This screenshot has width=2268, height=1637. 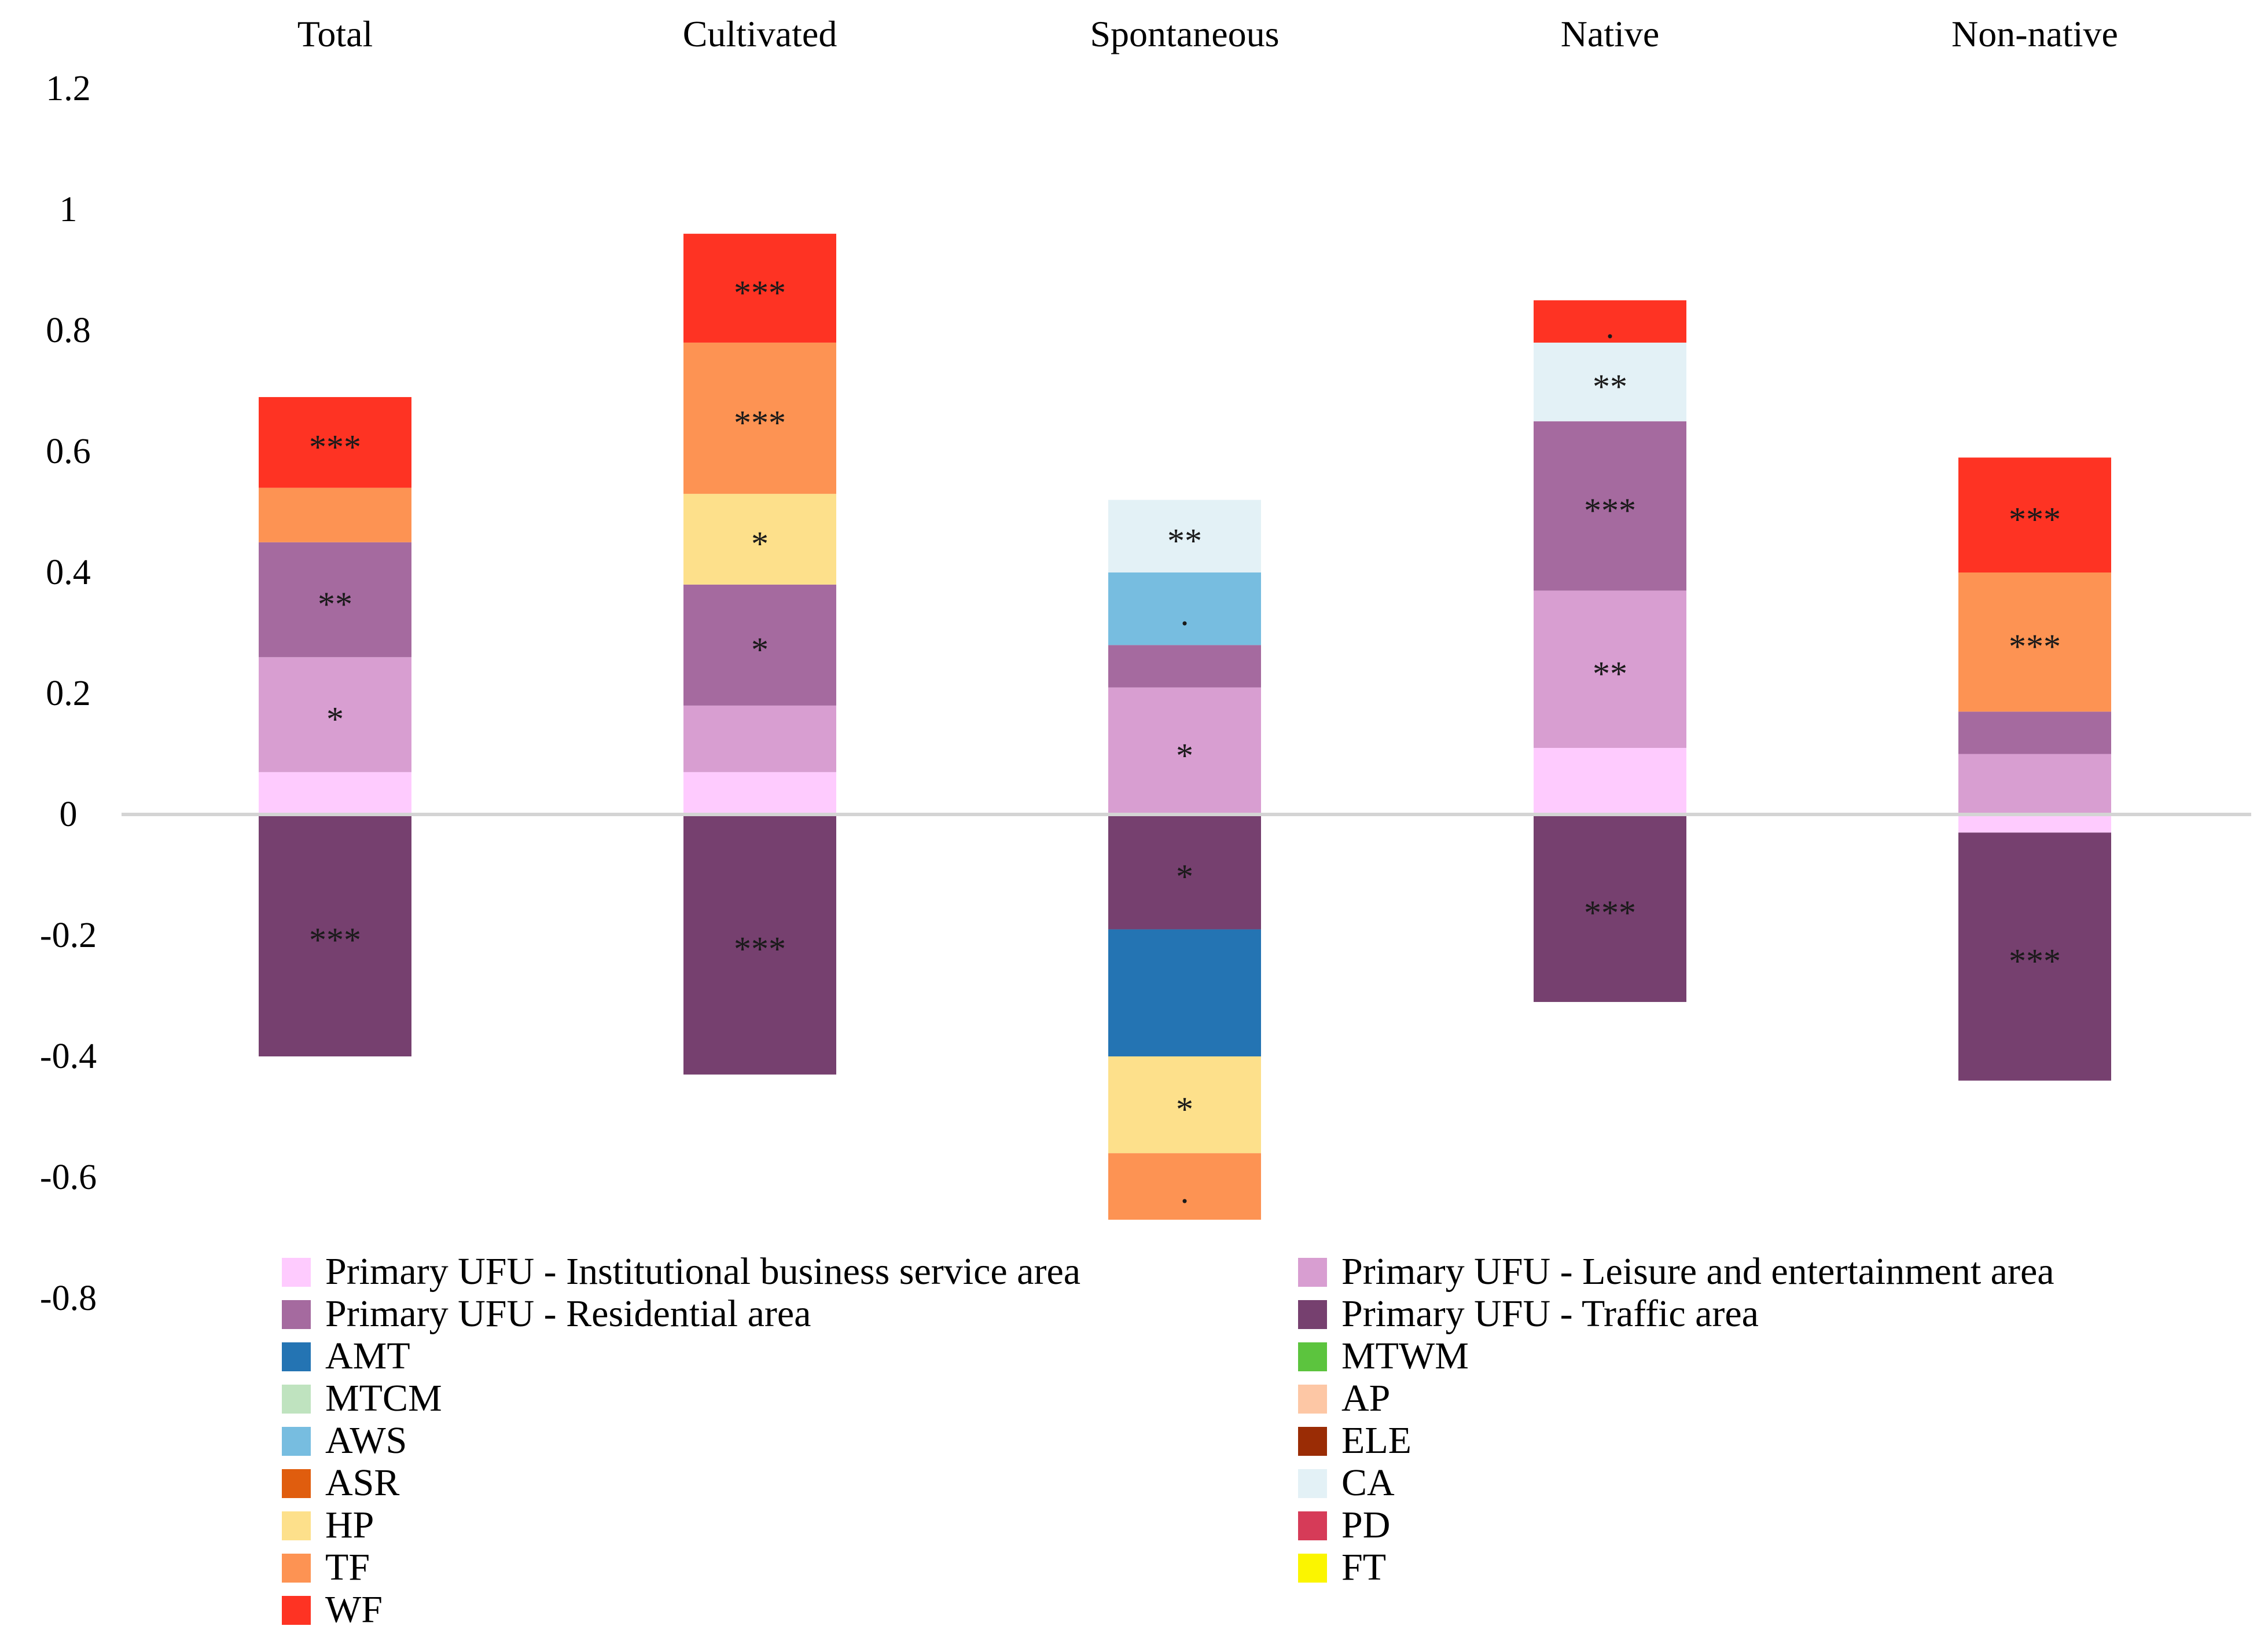 What do you see at coordinates (760, 33) in the screenshot?
I see `category-label: Cultivated` at bounding box center [760, 33].